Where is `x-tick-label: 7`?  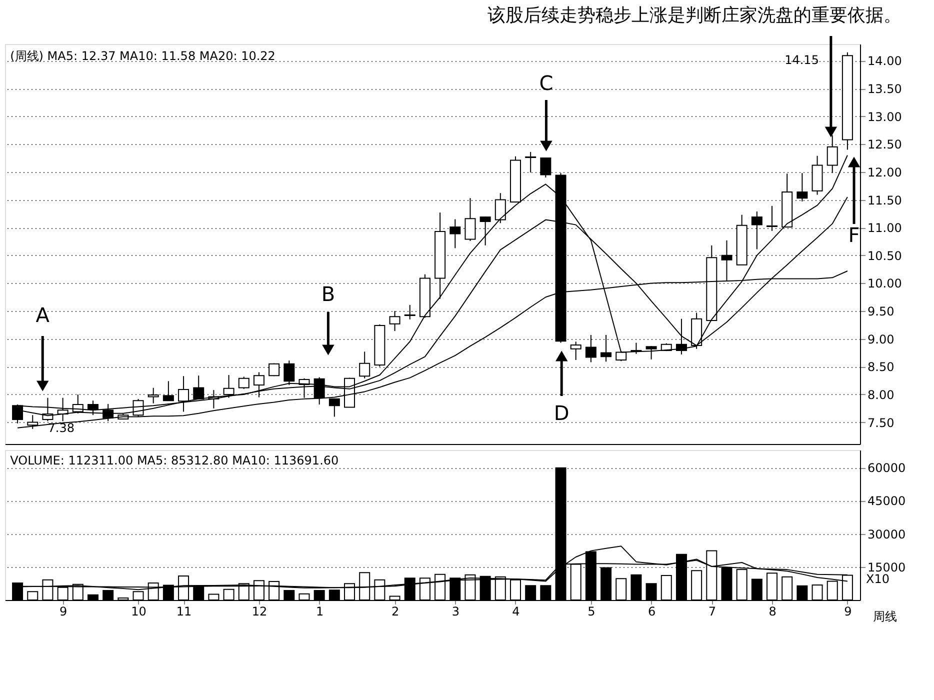 x-tick-label: 7 is located at coordinates (712, 611).